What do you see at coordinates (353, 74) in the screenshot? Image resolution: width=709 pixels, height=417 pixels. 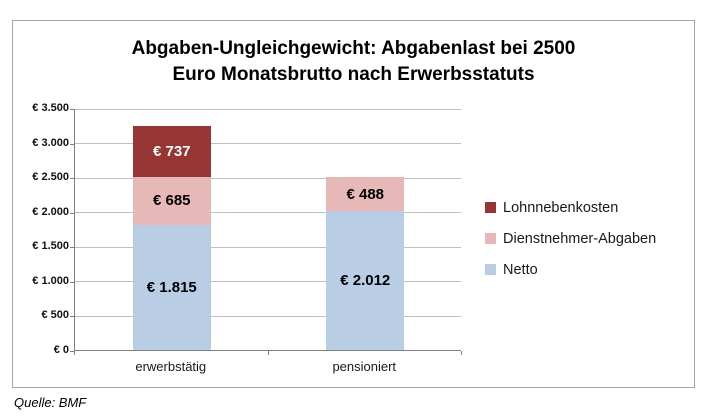 I see `chart-title-line-2: Euro Monatsbrutto nach Erwerbsstatuts` at bounding box center [353, 74].